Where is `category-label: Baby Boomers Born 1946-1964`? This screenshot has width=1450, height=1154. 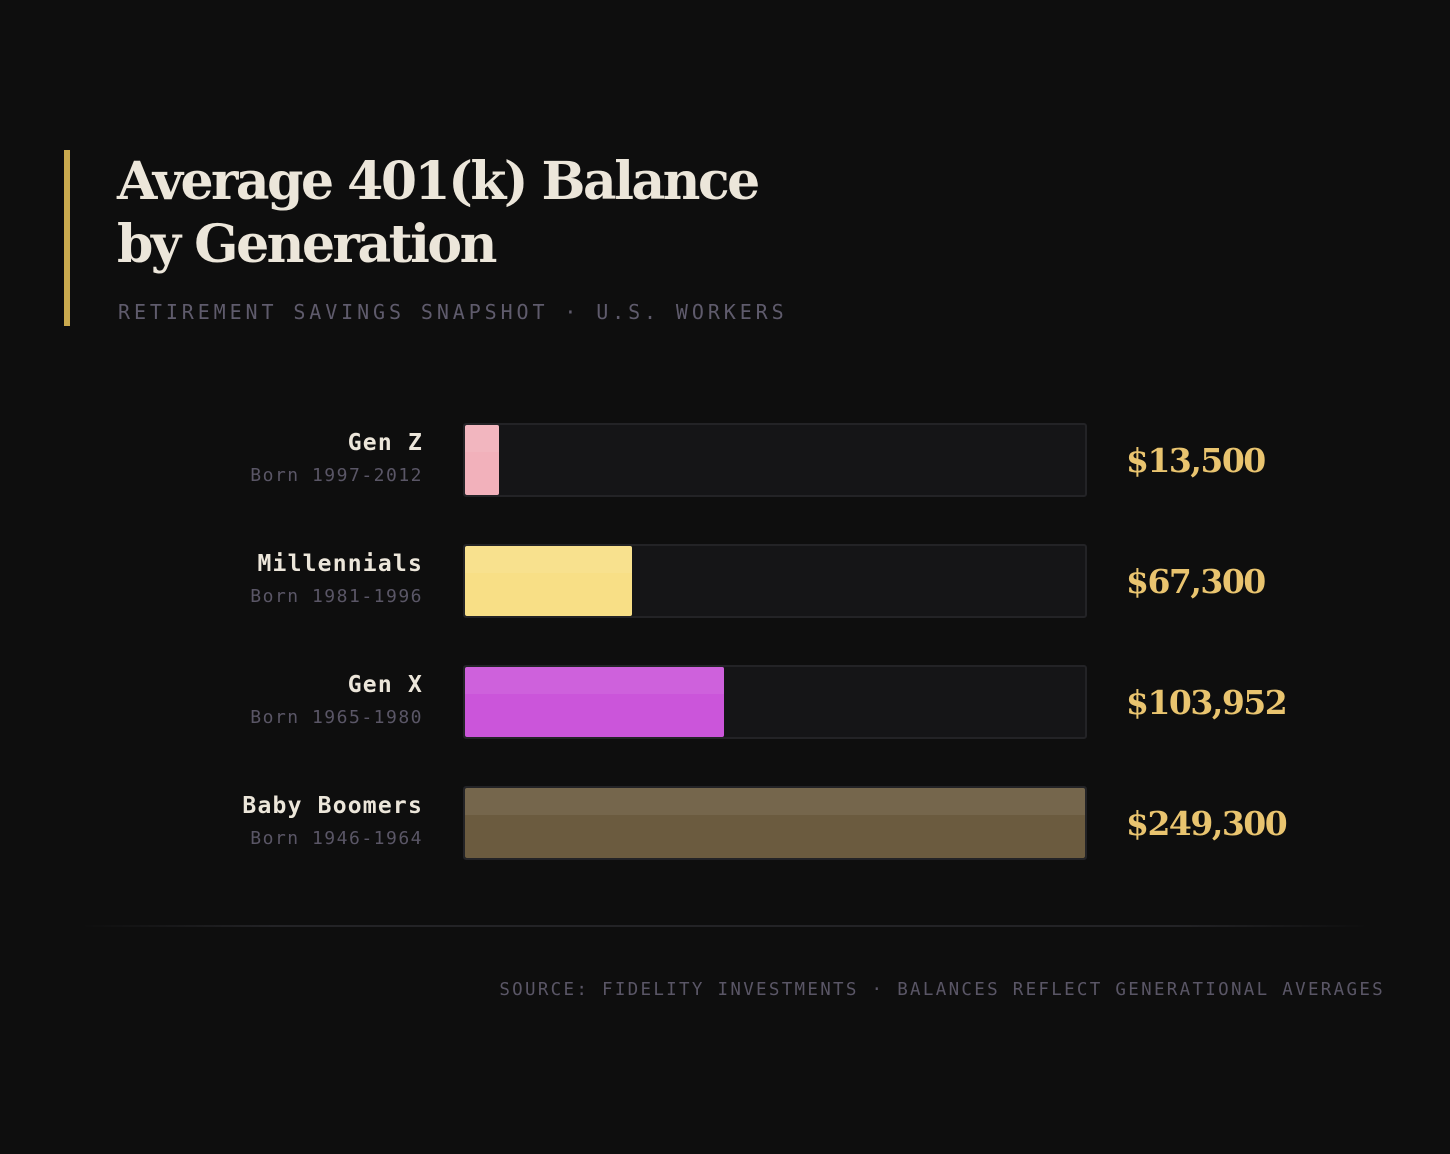 category-label: Baby Boomers Born 1946-1964 is located at coordinates (332, 822).